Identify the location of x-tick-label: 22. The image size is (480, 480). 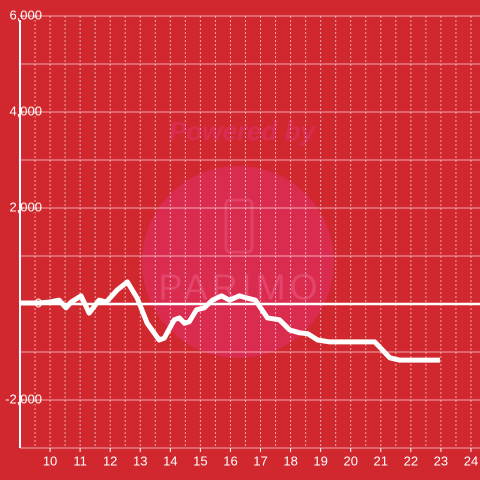
(411, 460).